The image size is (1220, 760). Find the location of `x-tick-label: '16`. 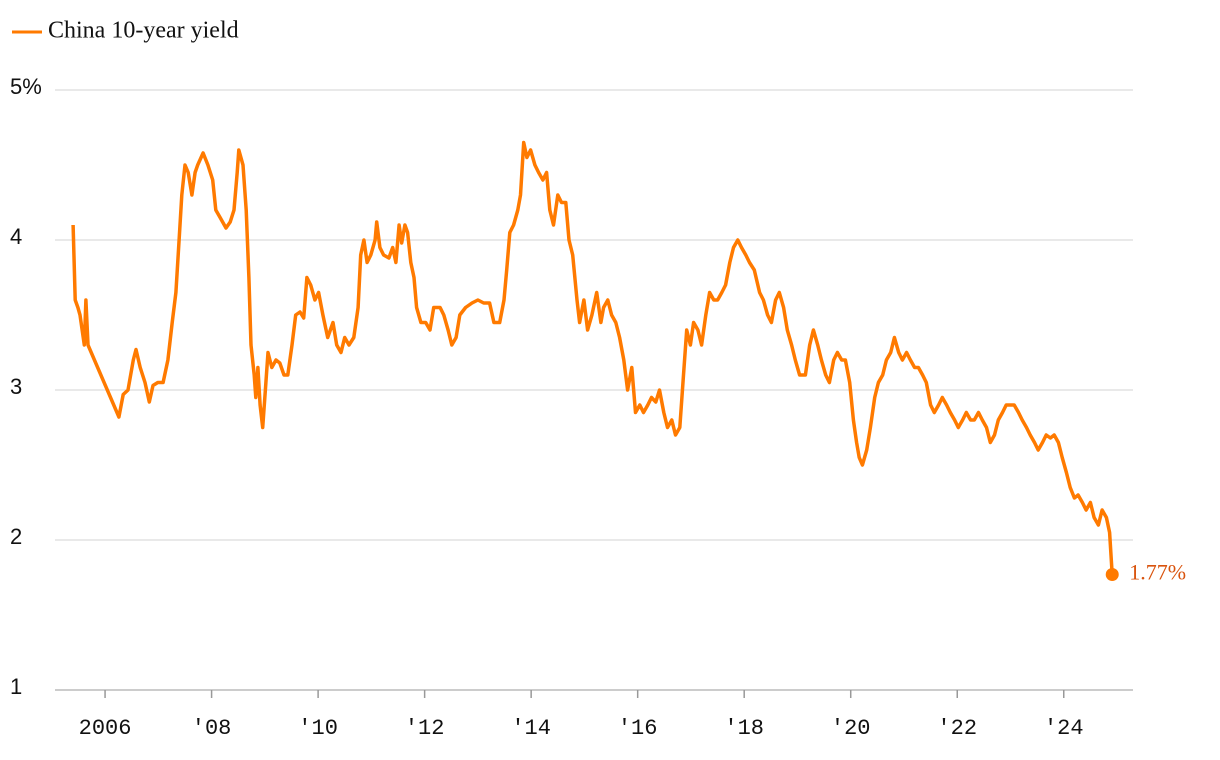

x-tick-label: '16 is located at coordinates (638, 728).